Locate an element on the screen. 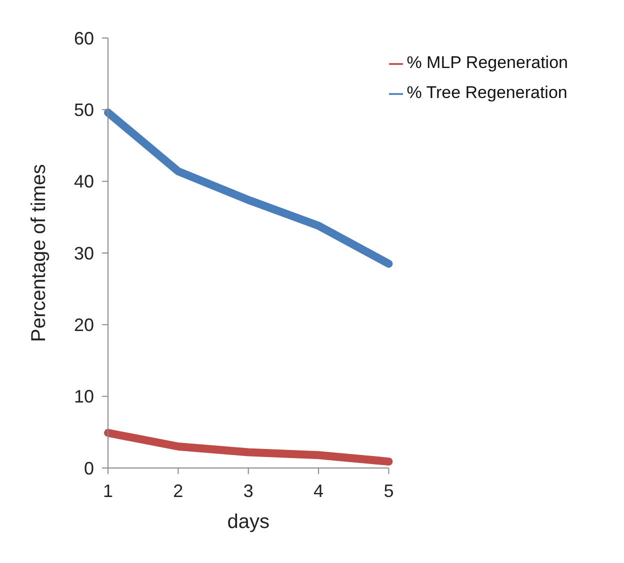  y-tick-label: 60 is located at coordinates (84, 38).